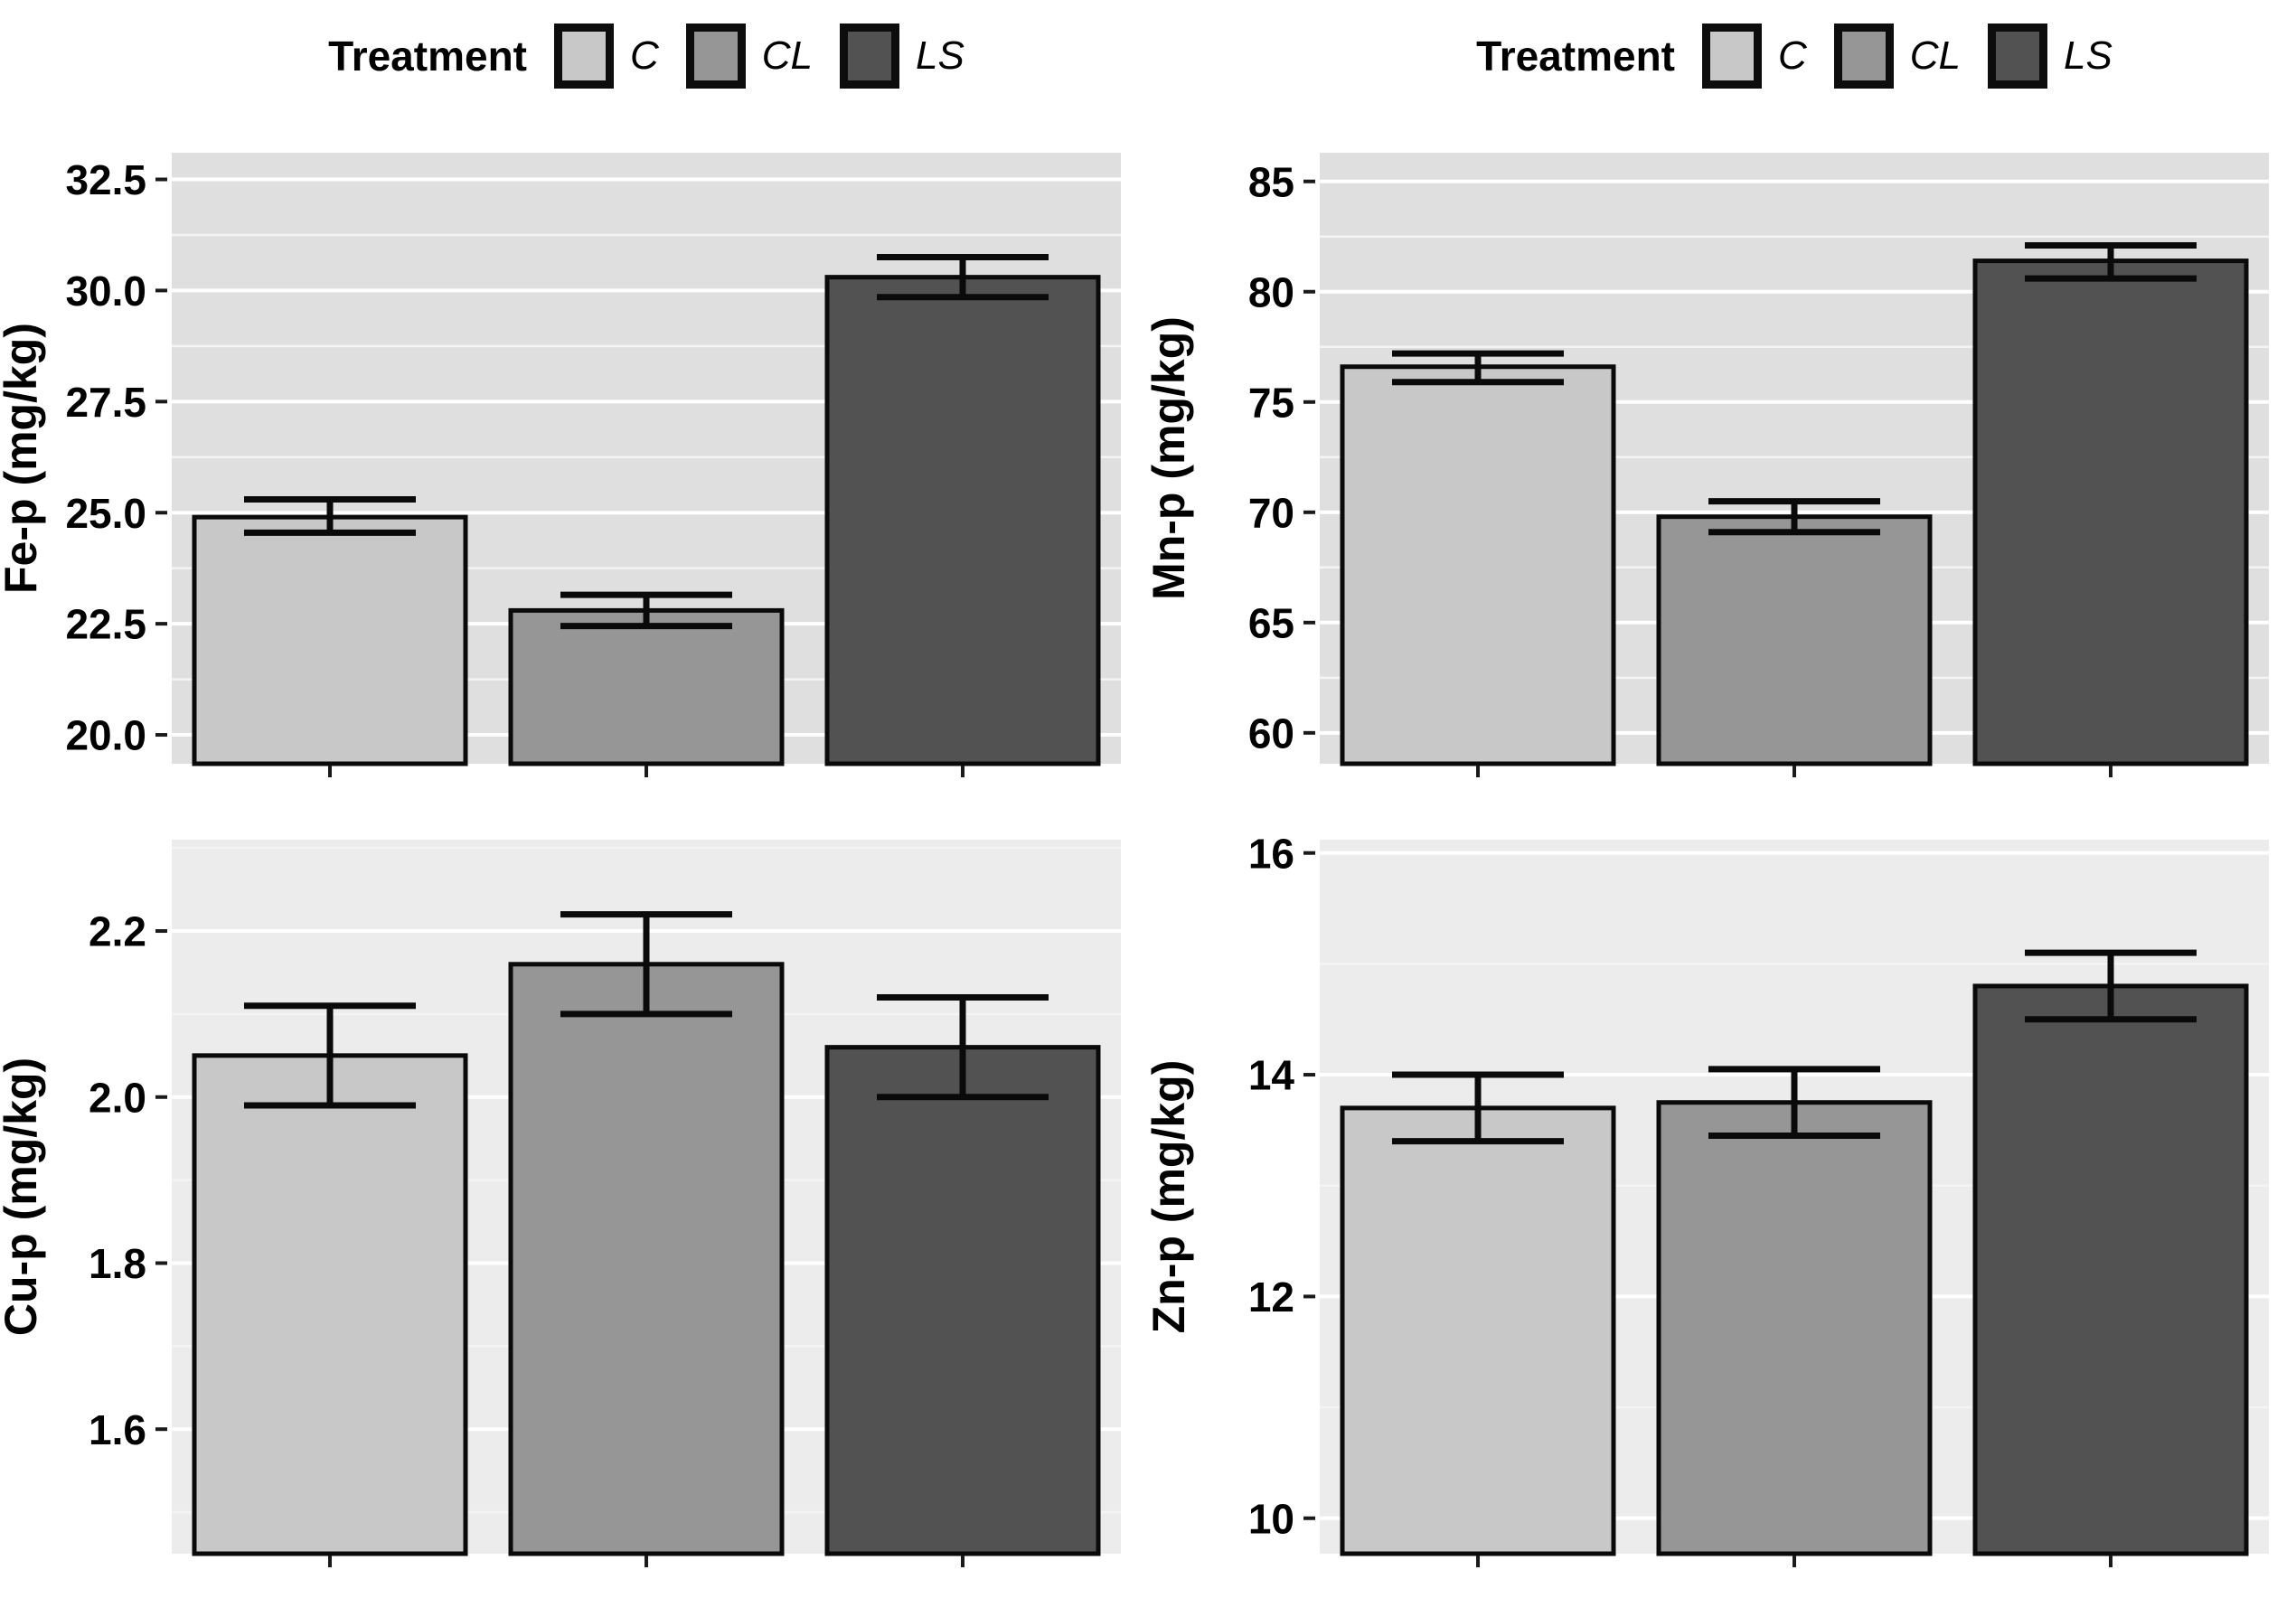 This screenshot has height=1598, width=2296. What do you see at coordinates (1271, 1297) in the screenshot?
I see `y-tick-label: 12` at bounding box center [1271, 1297].